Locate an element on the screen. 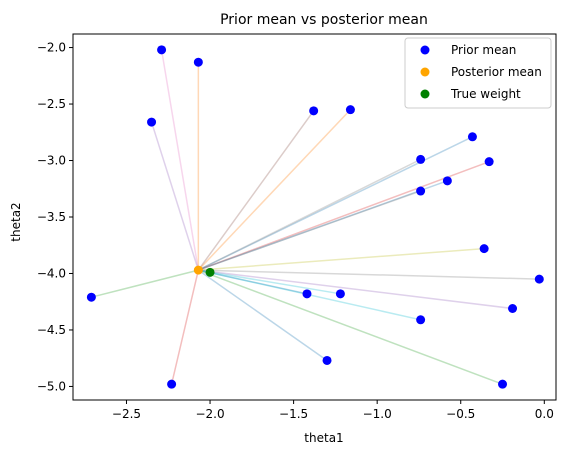 This screenshot has width=578, height=455. legend-box is located at coordinates (478, 73).